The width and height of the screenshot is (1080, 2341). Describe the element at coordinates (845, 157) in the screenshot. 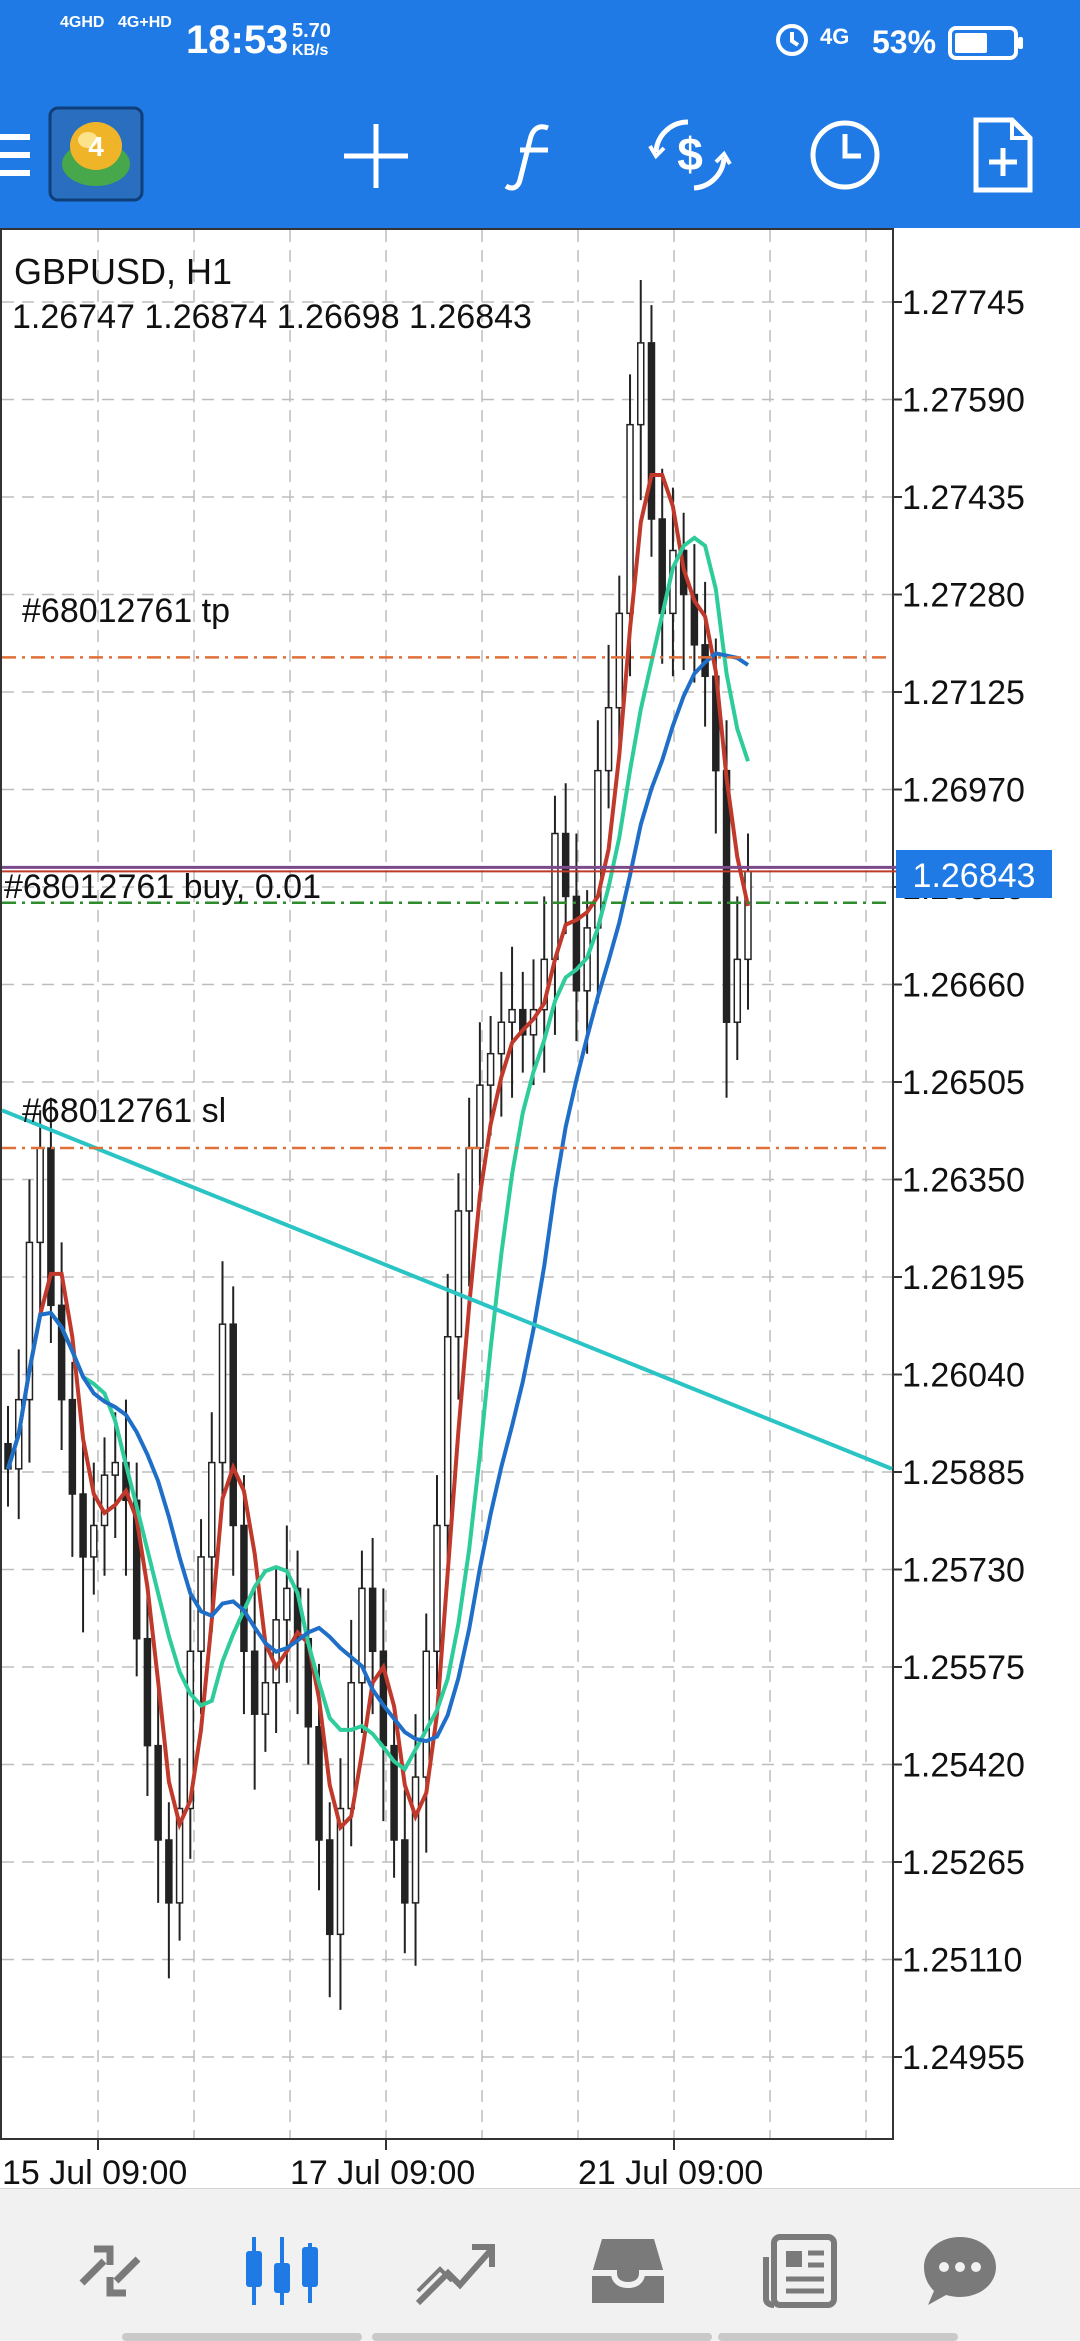

I see `period-icon` at that location.